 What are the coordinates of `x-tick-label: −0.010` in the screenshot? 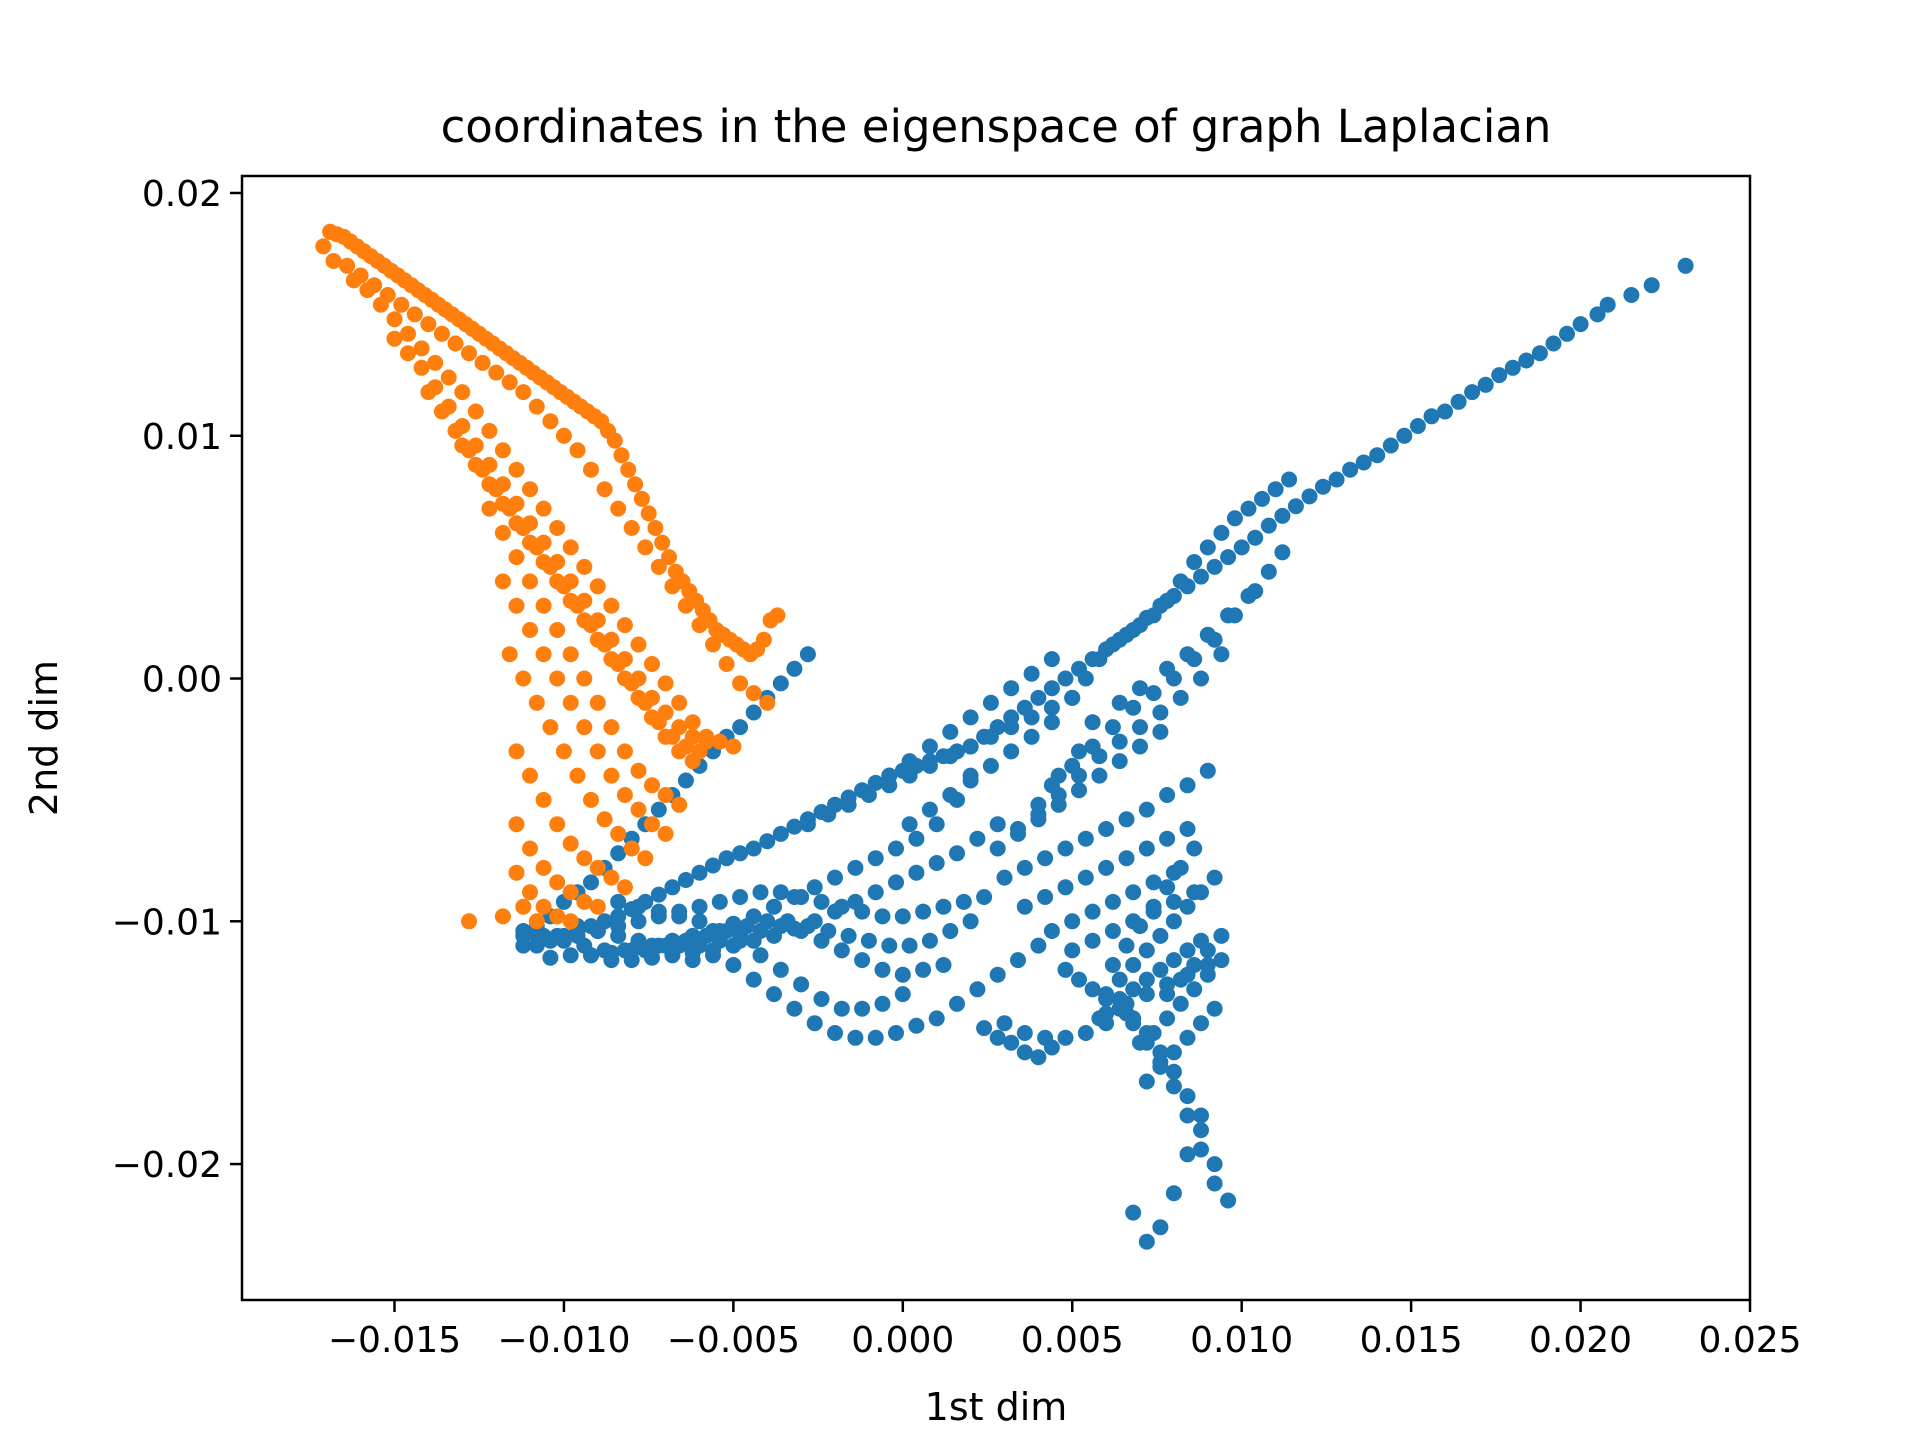 It's located at (563, 1340).